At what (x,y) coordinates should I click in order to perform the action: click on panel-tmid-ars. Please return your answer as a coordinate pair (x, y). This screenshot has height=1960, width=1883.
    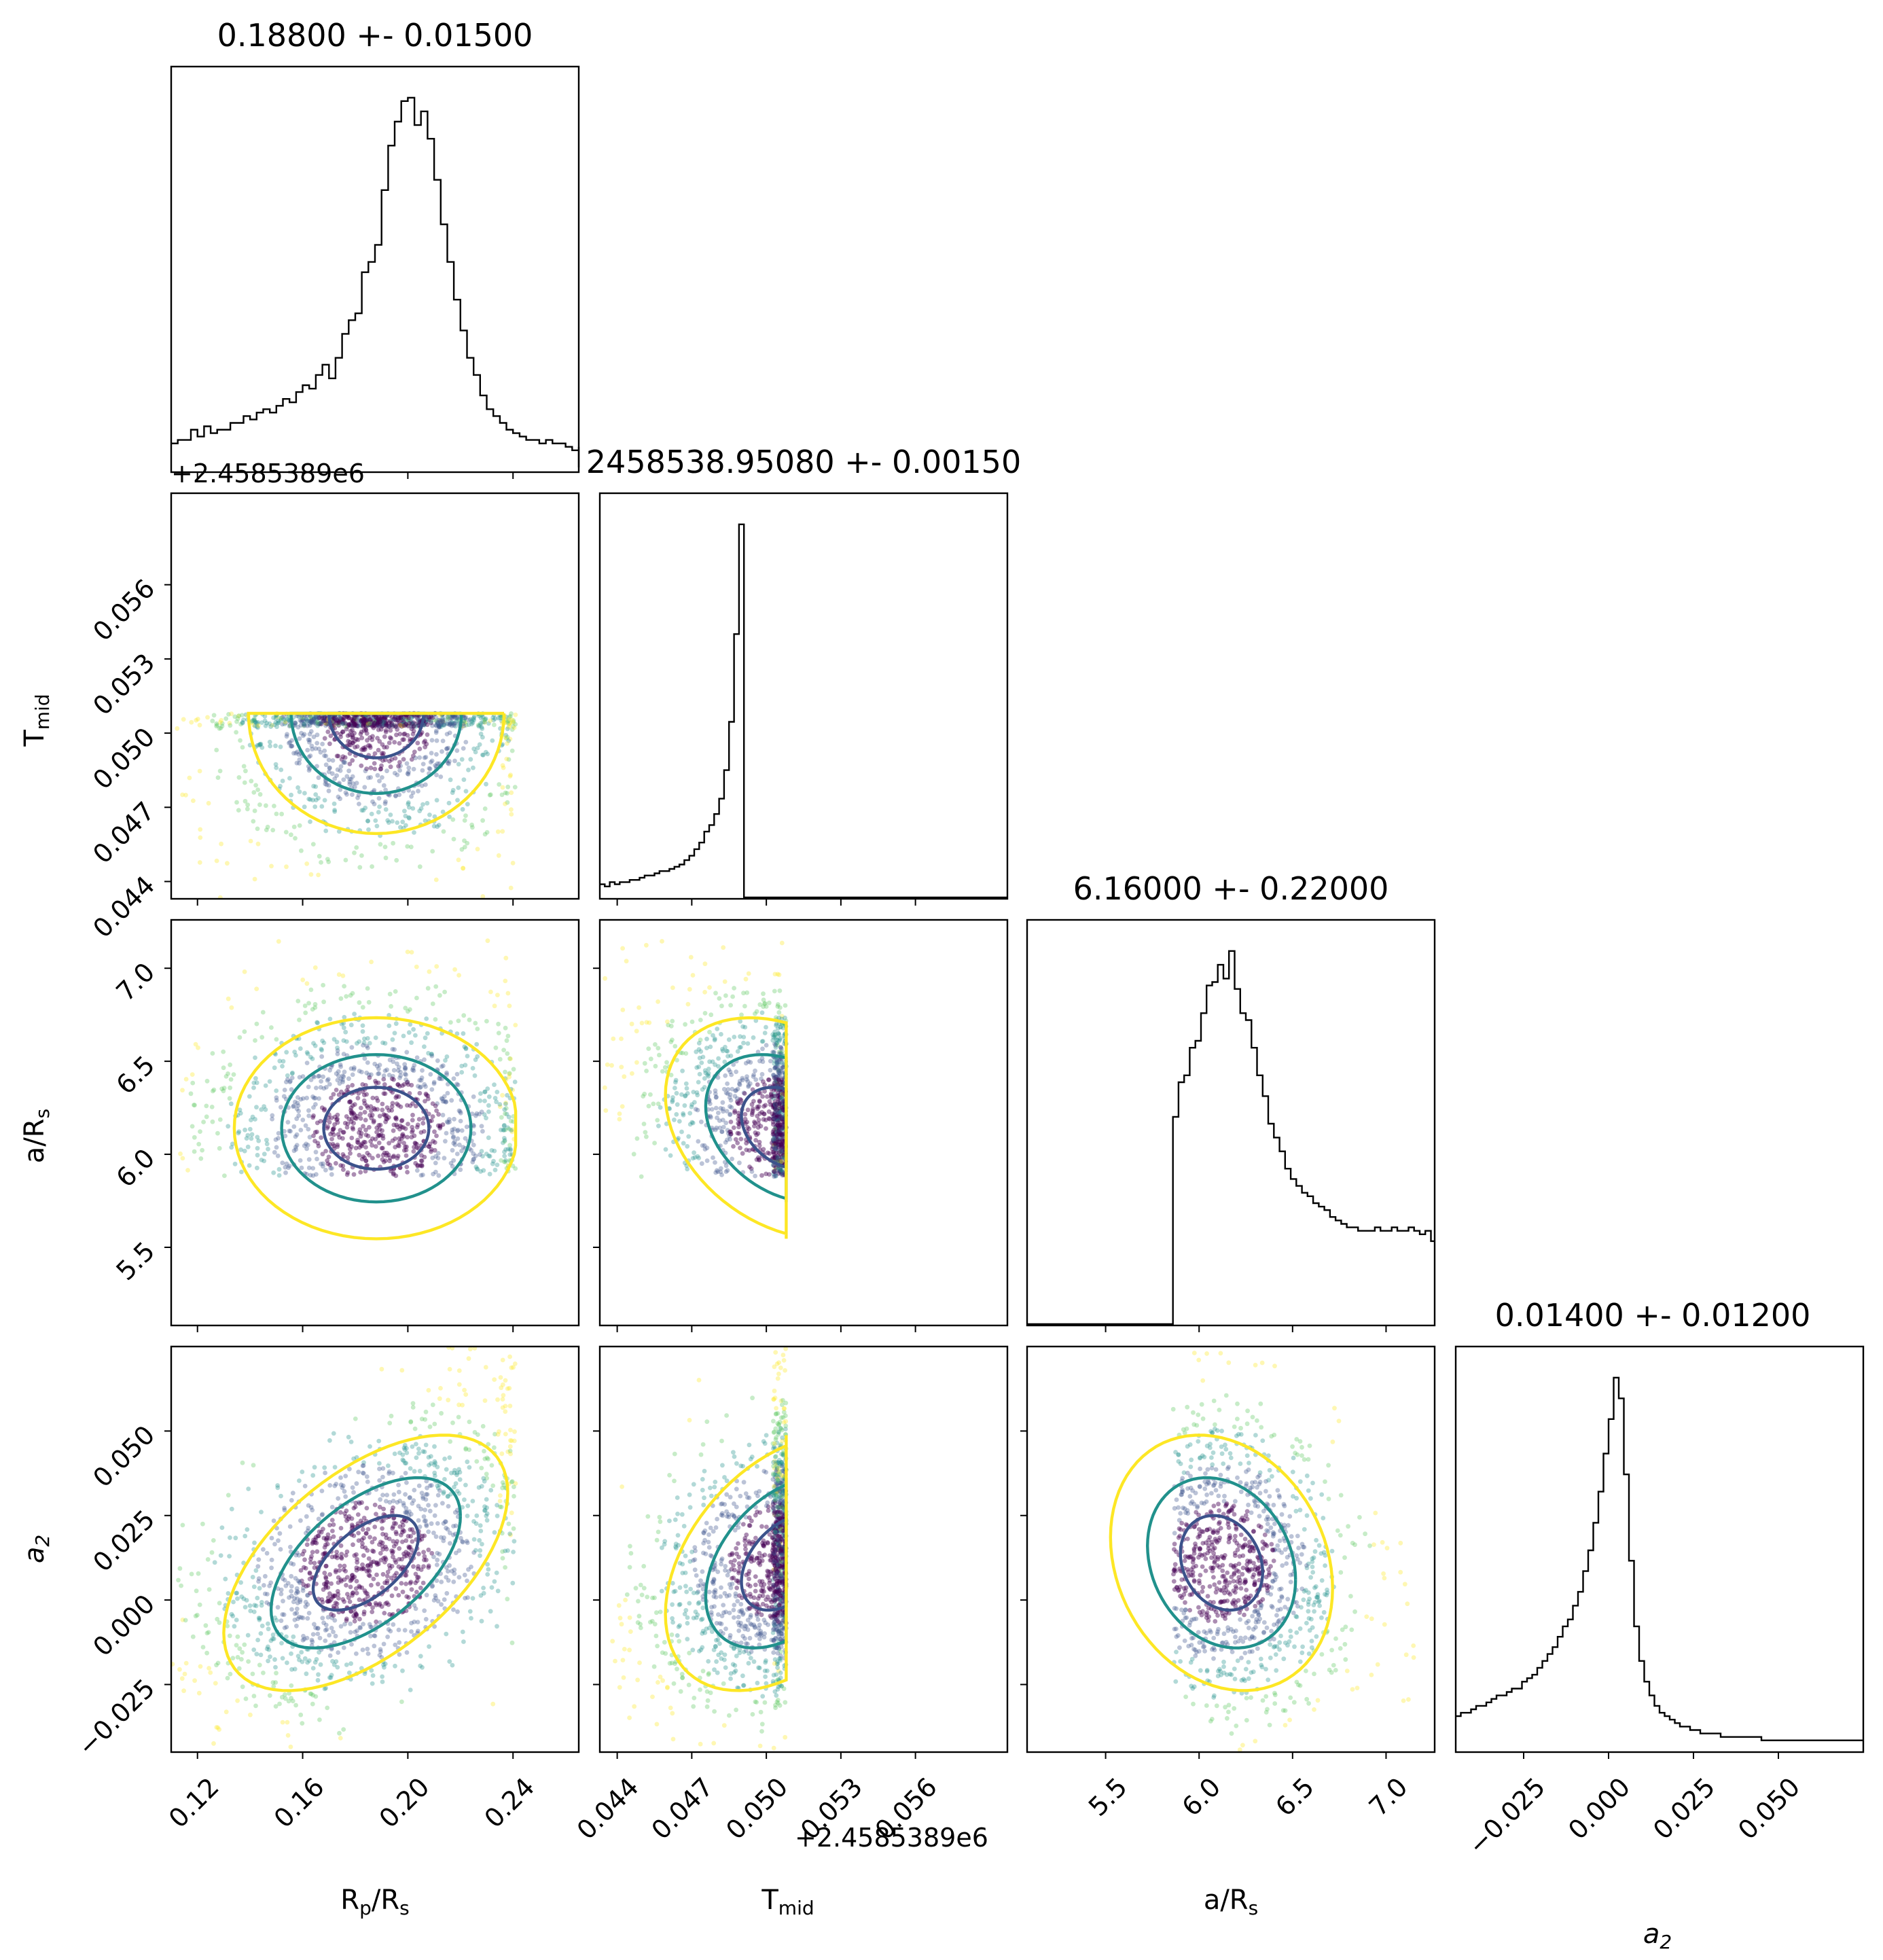
    Looking at the image, I should click on (801, 1125).